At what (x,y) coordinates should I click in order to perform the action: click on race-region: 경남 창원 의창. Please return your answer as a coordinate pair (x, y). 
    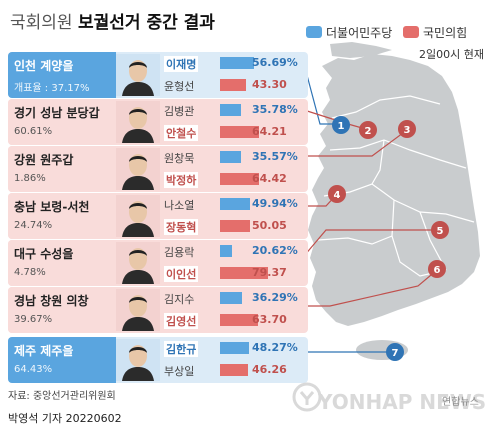
    Looking at the image, I should click on (51, 301).